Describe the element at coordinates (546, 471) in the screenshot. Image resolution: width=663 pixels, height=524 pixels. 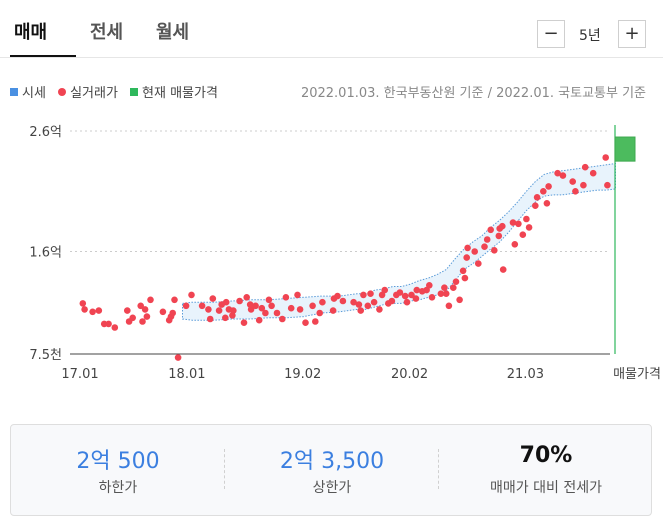
I see `stat-jeonse-ratio: 70% 매매가 대비 전세가` at that location.